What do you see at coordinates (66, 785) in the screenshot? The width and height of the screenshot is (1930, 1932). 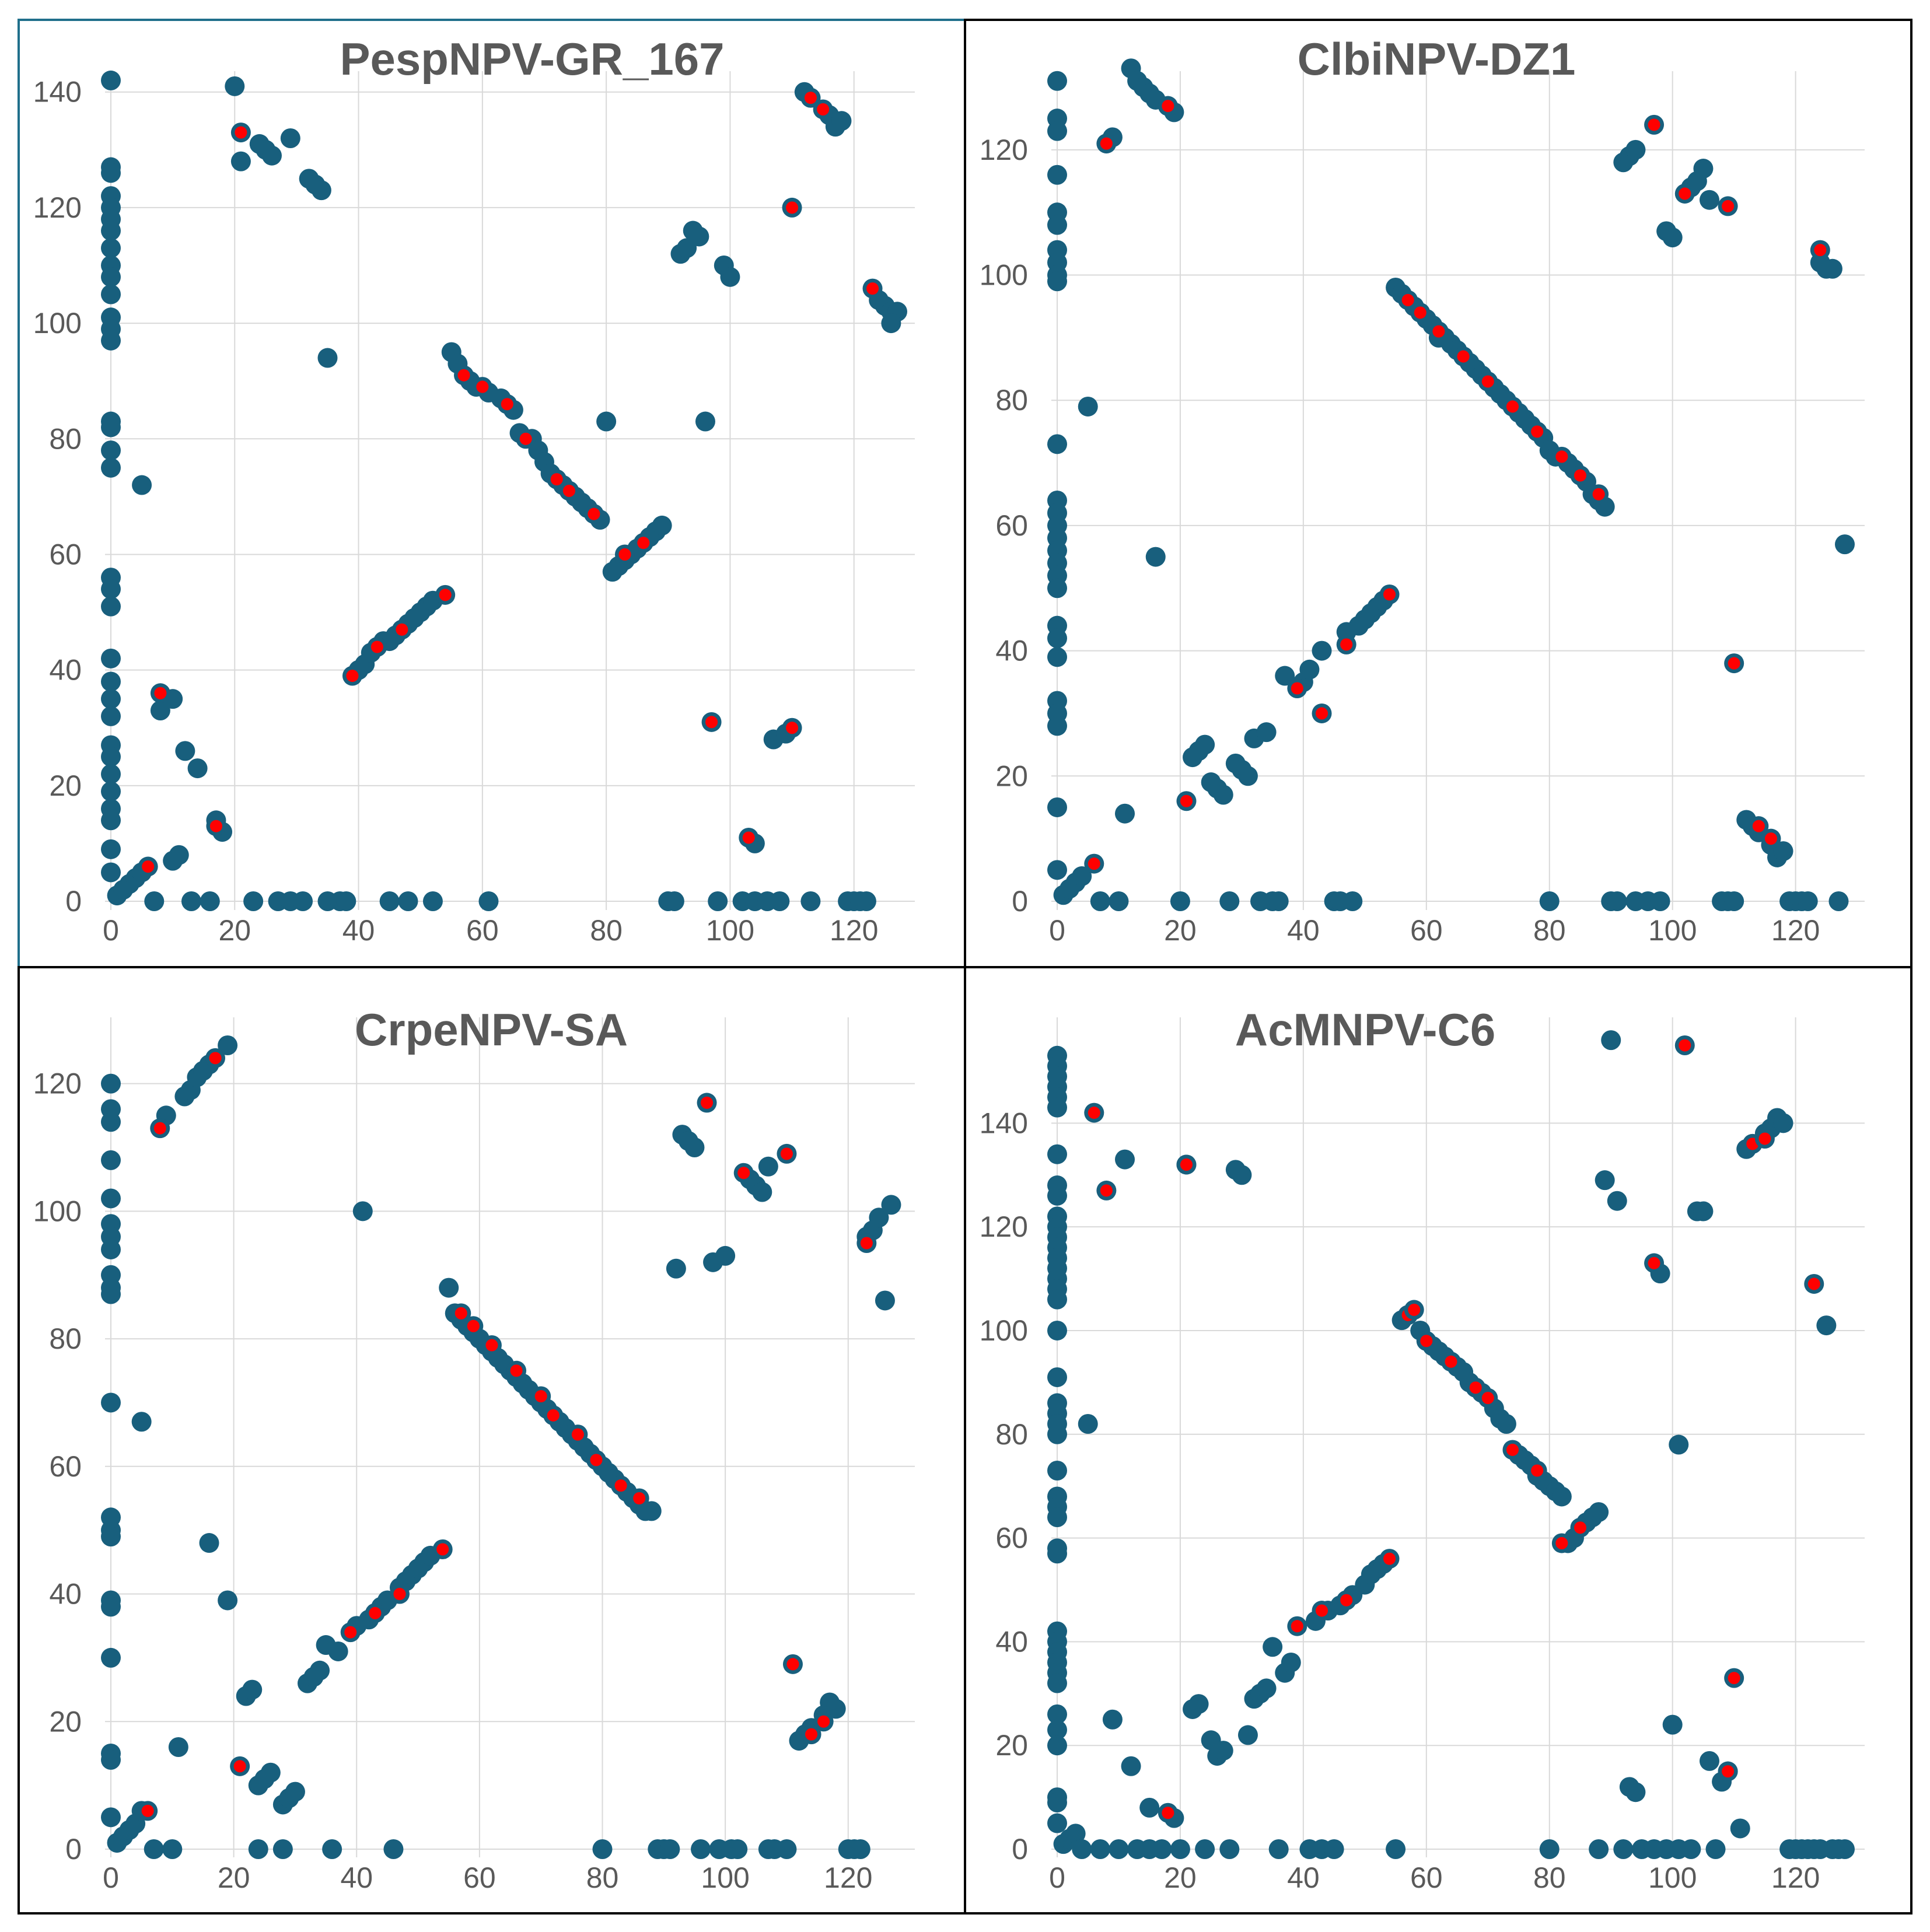 I see `y-tick-label: 20` at bounding box center [66, 785].